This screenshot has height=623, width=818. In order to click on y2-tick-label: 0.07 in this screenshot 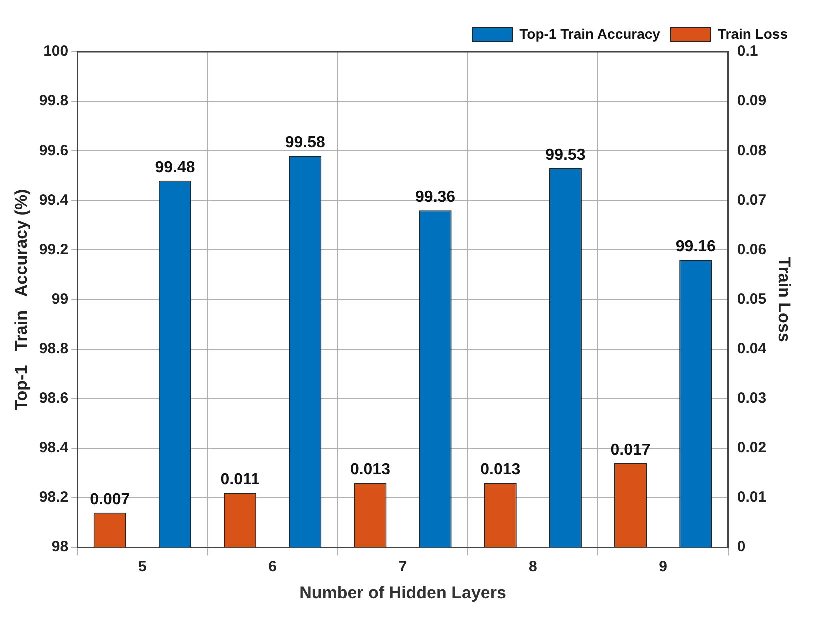, I will do `click(752, 200)`.